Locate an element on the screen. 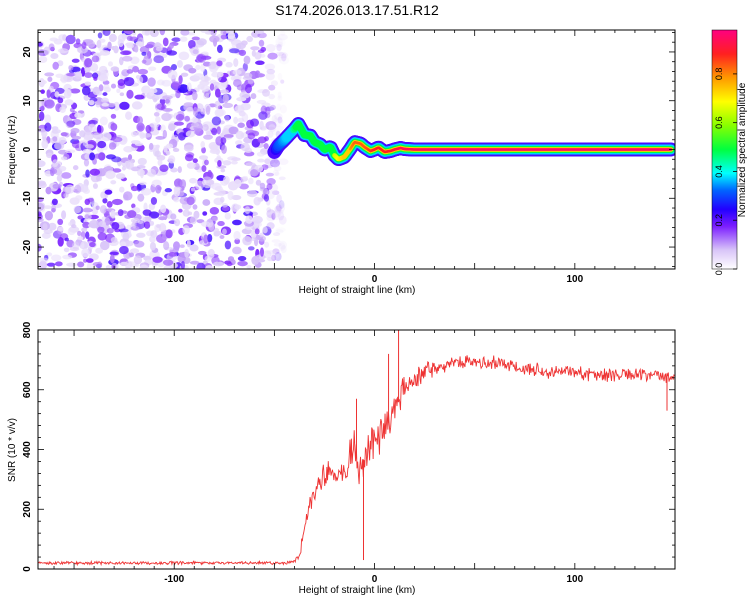  snr-ytick-label: 800 is located at coordinates (27, 329).